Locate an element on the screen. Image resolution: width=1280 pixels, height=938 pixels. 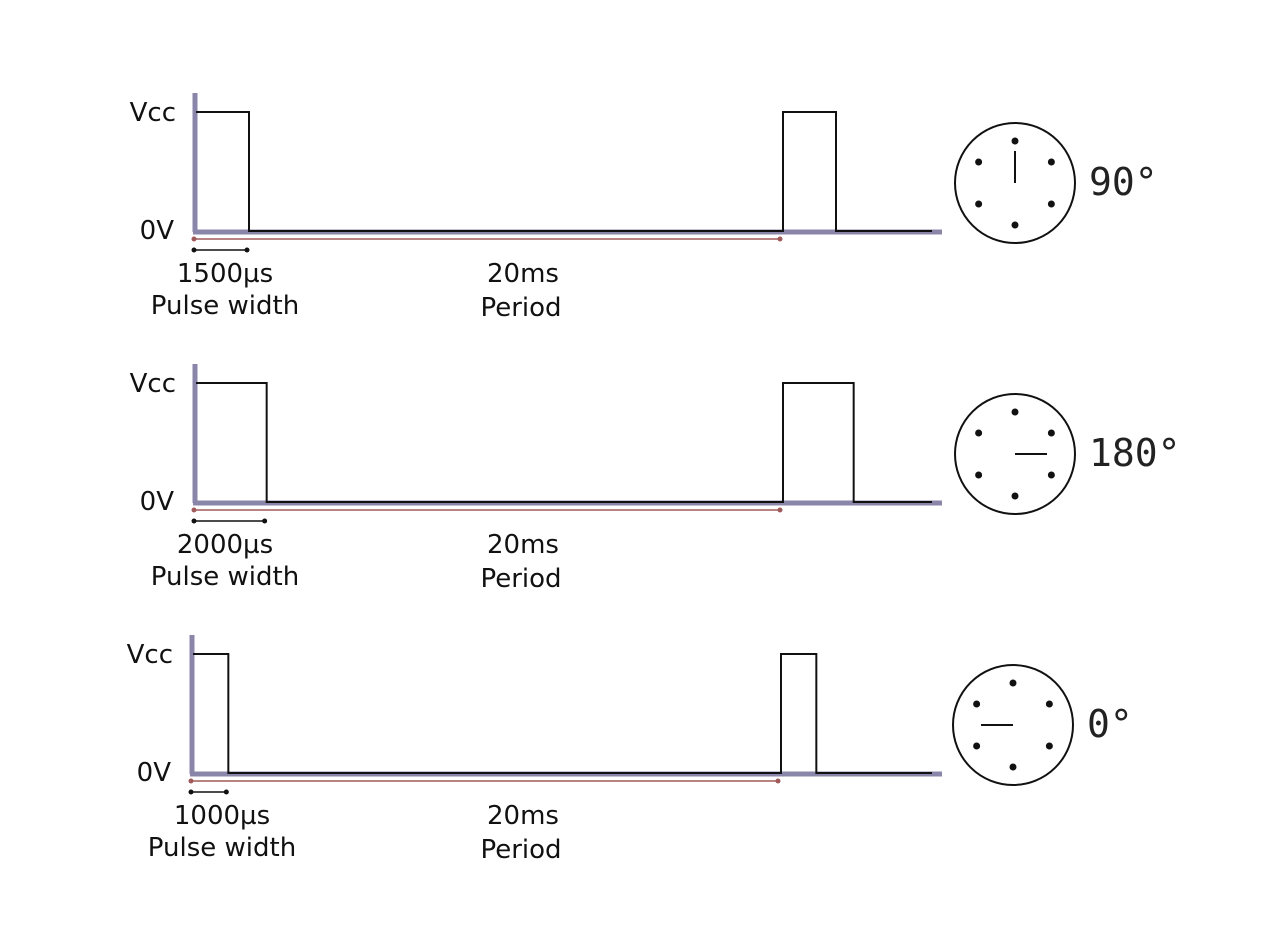
panel-1-pulse-width-value: 1500µs is located at coordinates (225, 274).